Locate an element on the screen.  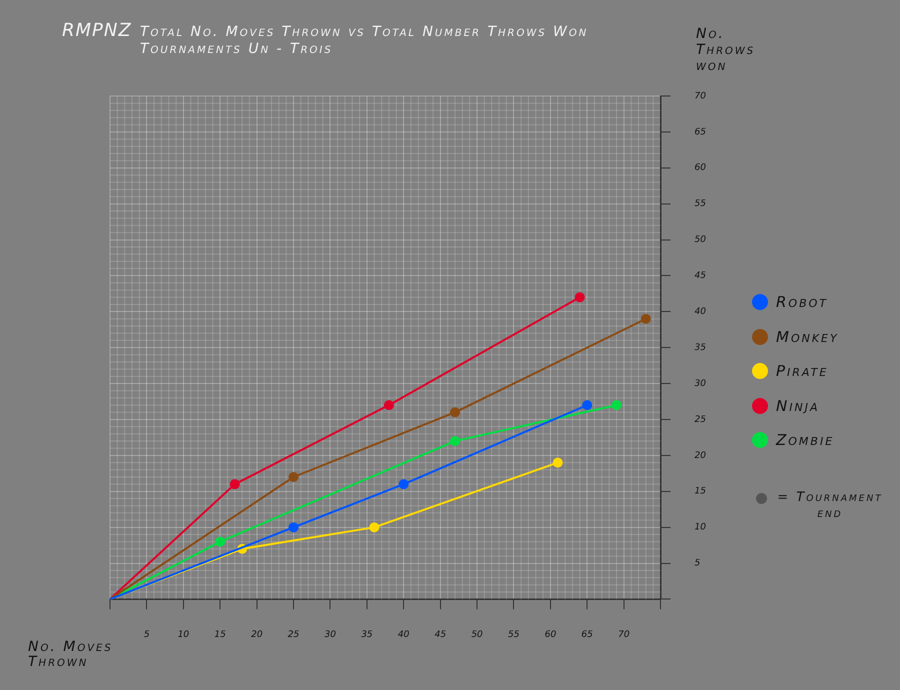
x-tick-label: 40 is located at coordinates (404, 635).